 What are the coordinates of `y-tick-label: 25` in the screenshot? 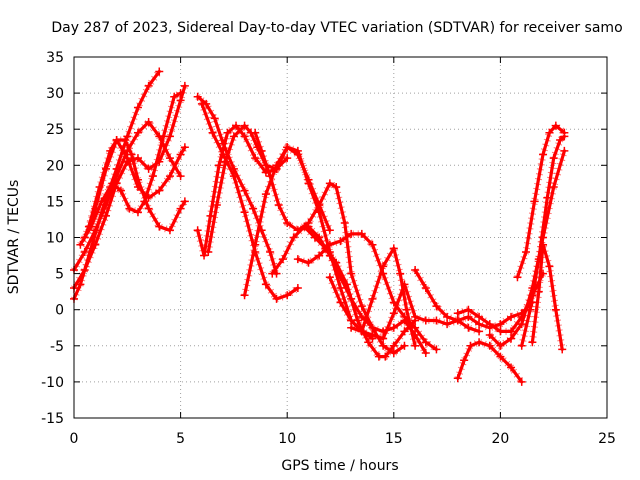 It's located at (55, 130).